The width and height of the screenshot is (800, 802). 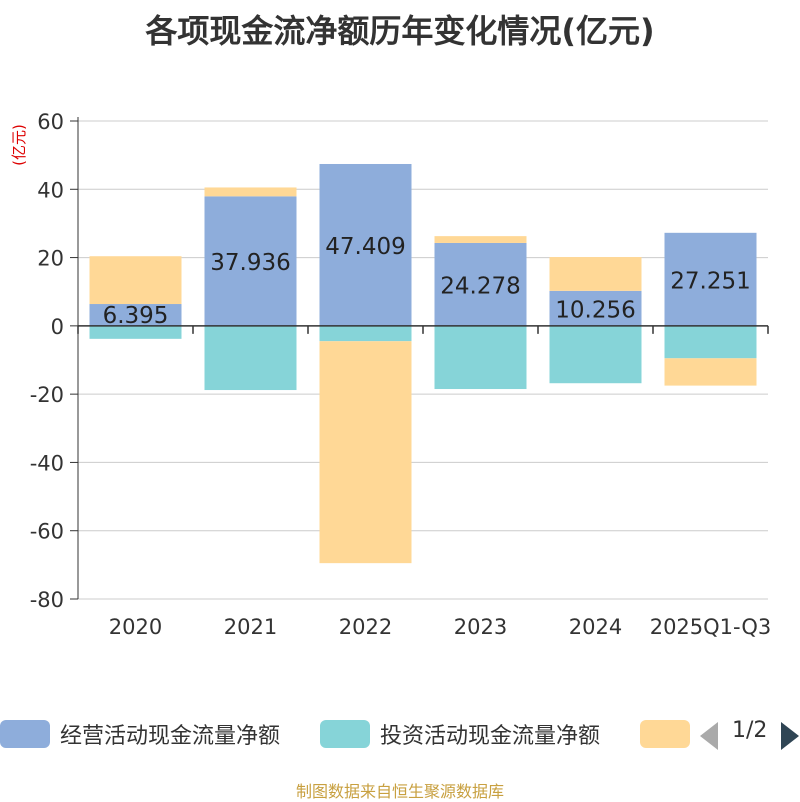 What do you see at coordinates (170, 736) in the screenshot?
I see `legend-label-operating: 经营活动现金流量净额` at bounding box center [170, 736].